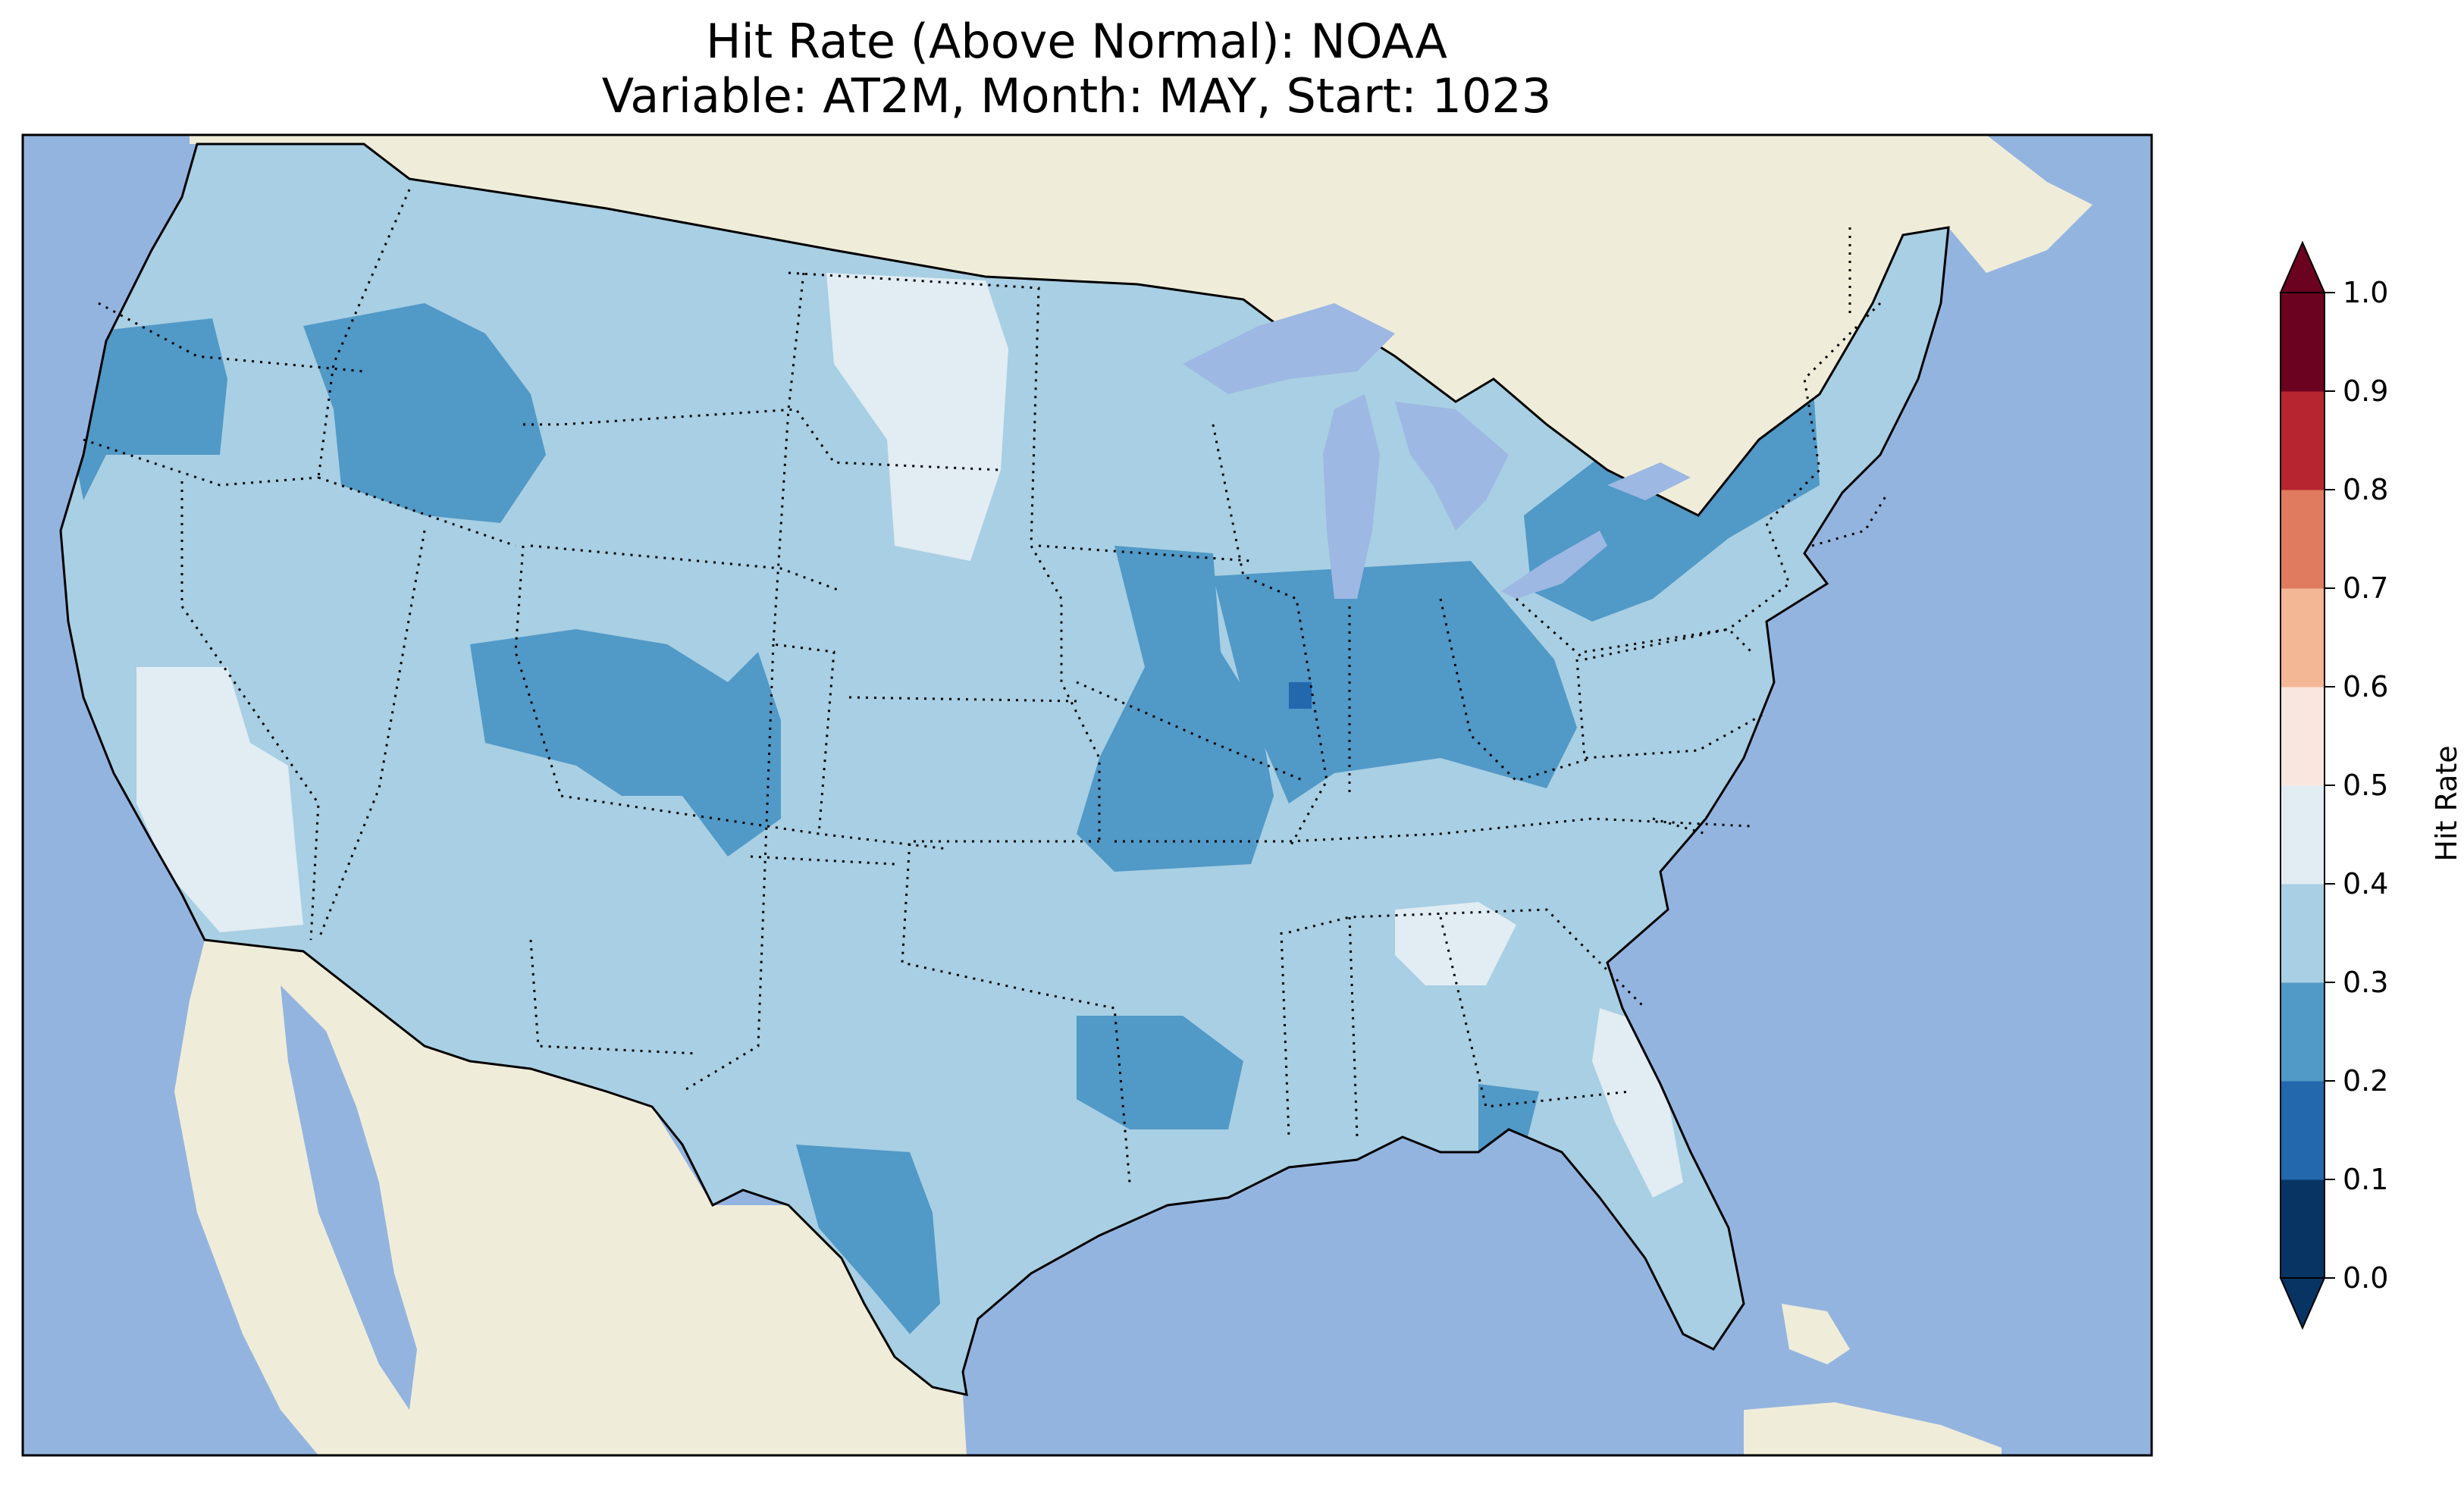 This screenshot has width=2464, height=1494. What do you see at coordinates (2303, 1303) in the screenshot?
I see `colorbar-extend-min` at bounding box center [2303, 1303].